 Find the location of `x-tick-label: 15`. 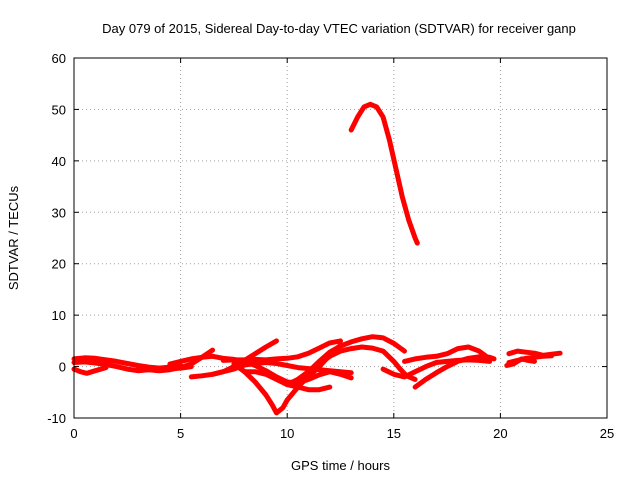

x-tick-label: 15 is located at coordinates (394, 433).